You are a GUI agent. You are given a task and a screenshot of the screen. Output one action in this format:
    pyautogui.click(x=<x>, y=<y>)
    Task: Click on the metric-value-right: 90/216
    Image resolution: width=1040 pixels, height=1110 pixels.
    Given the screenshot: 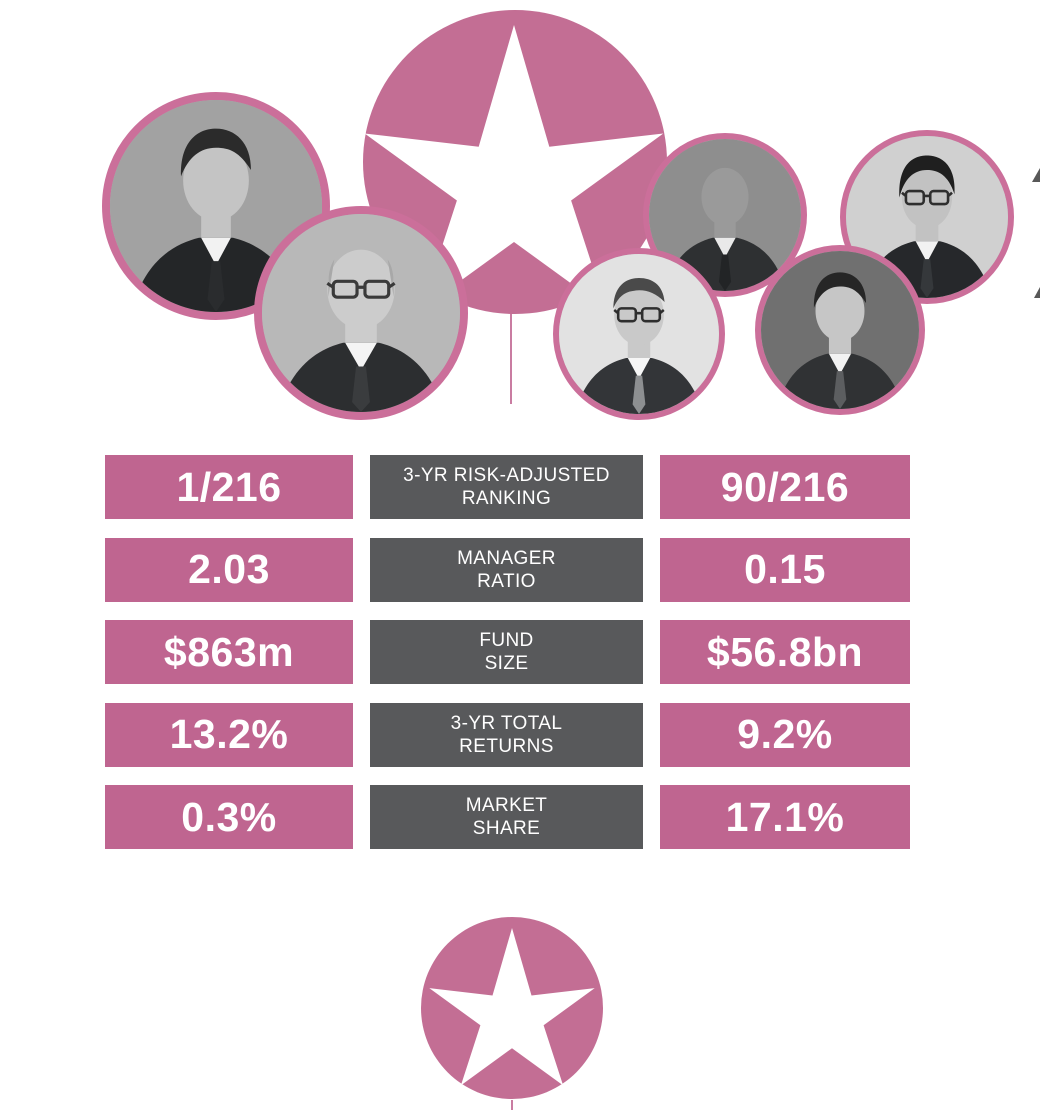 What is the action you would take?
    pyautogui.click(x=785, y=487)
    